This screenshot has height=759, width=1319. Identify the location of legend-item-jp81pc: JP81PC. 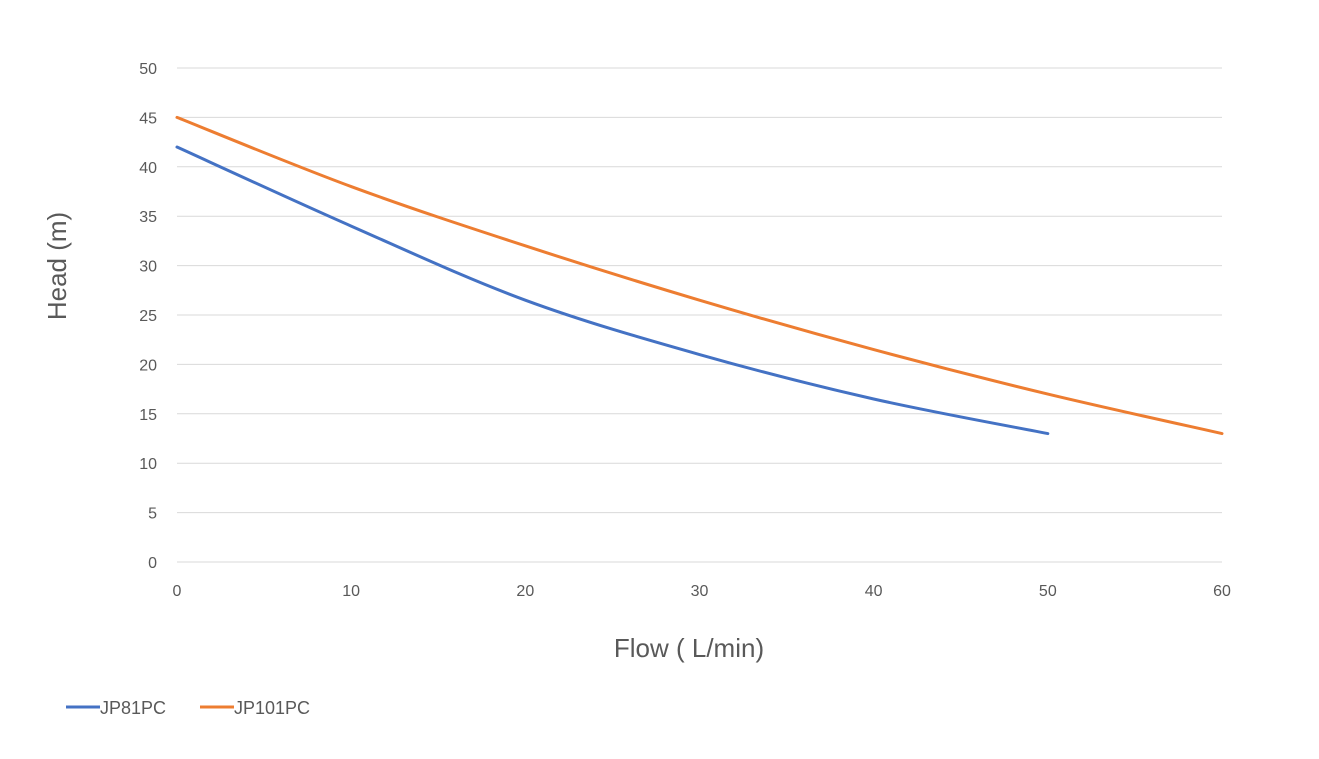
(116, 708).